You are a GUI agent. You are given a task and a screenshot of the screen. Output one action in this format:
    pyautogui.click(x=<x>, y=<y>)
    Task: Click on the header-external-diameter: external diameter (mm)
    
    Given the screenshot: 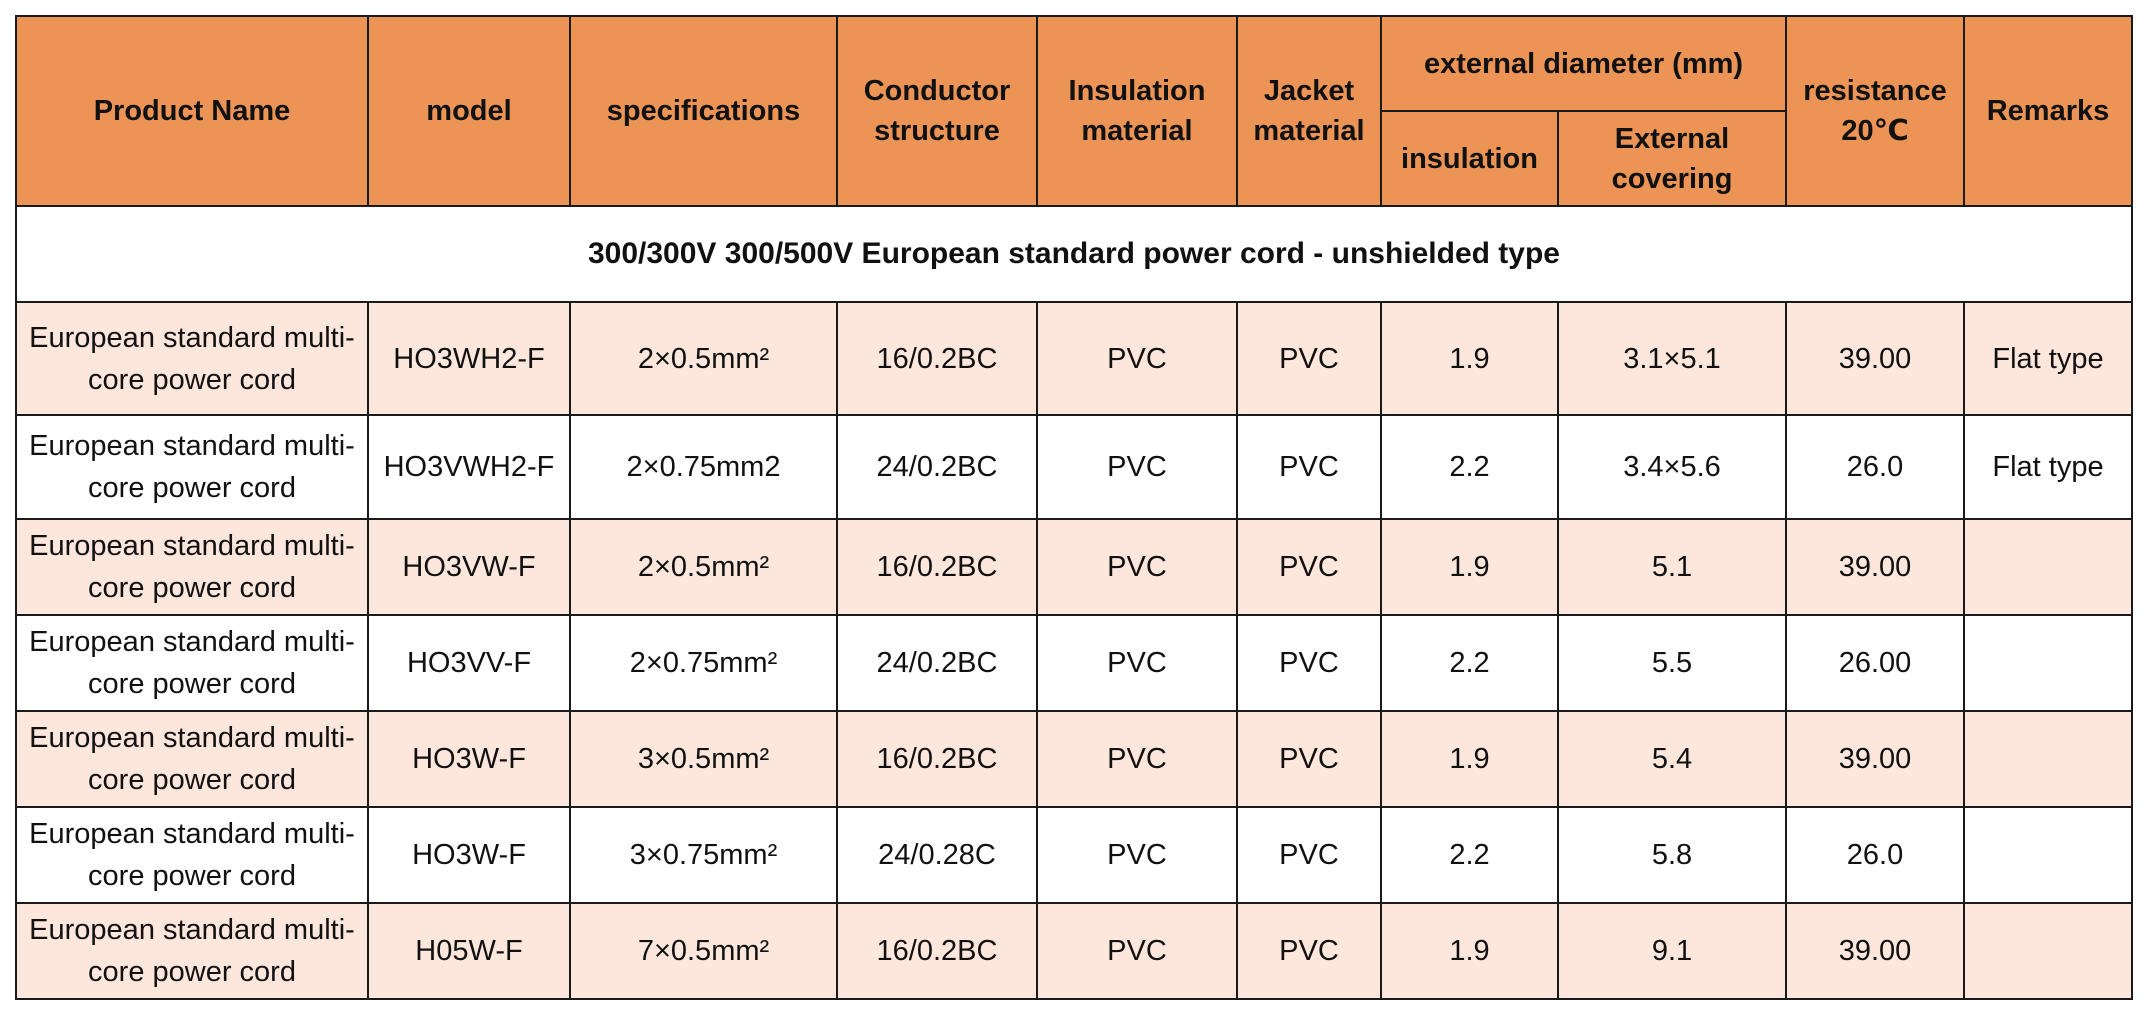 What is the action you would take?
    pyautogui.click(x=1583, y=63)
    